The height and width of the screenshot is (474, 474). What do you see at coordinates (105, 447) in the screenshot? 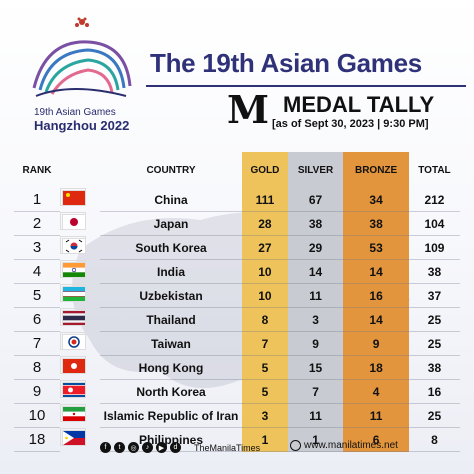
I see `facebook-icon: f` at bounding box center [105, 447].